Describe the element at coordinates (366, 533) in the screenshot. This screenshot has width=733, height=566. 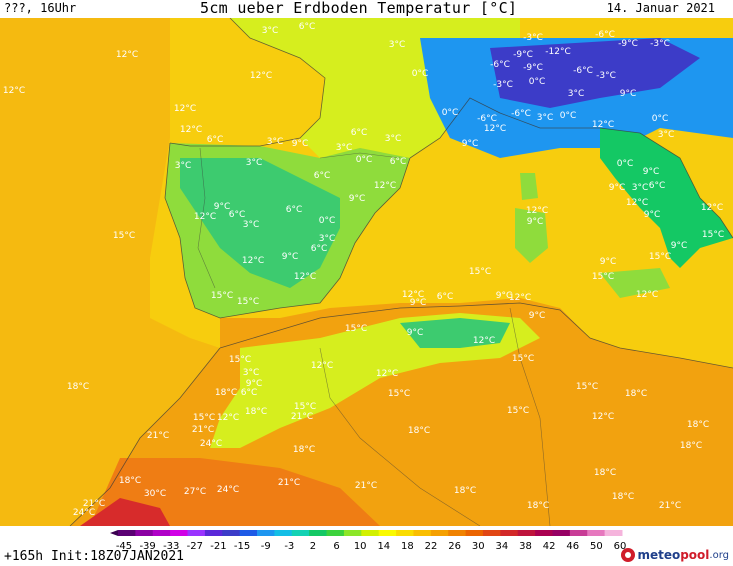
I see `color-scale-swatches` at that location.